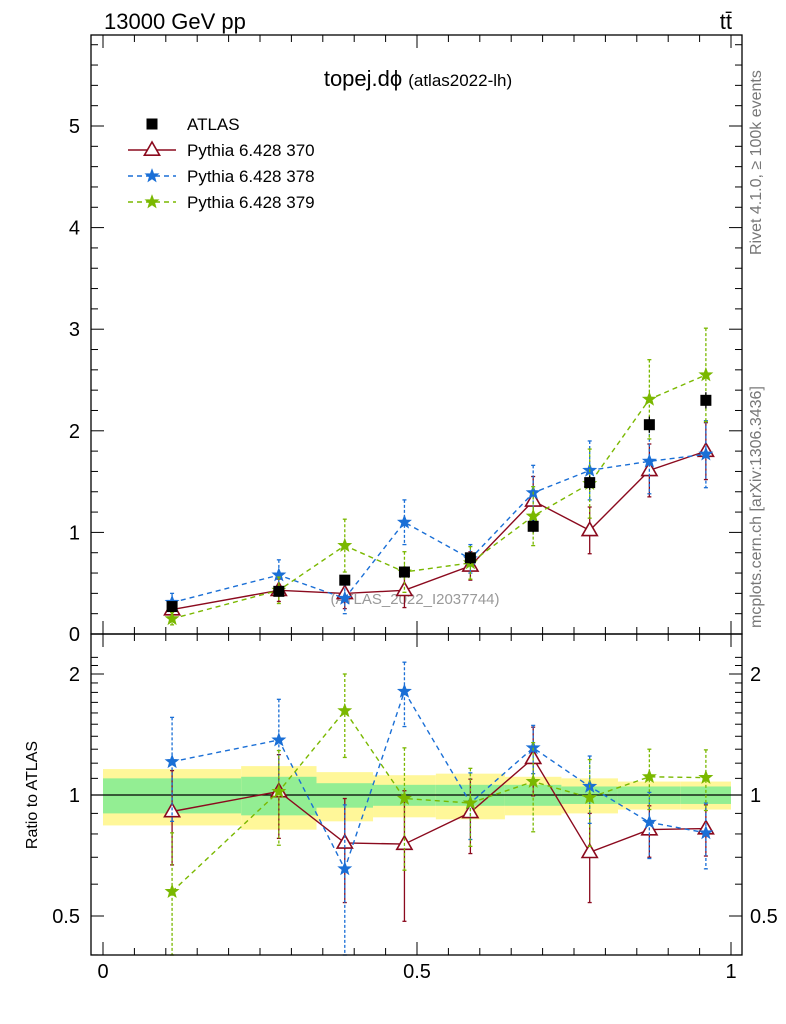 The image size is (786, 1024). Describe the element at coordinates (726, 21) in the screenshot. I see `header-final-state-label: tt̄` at that location.